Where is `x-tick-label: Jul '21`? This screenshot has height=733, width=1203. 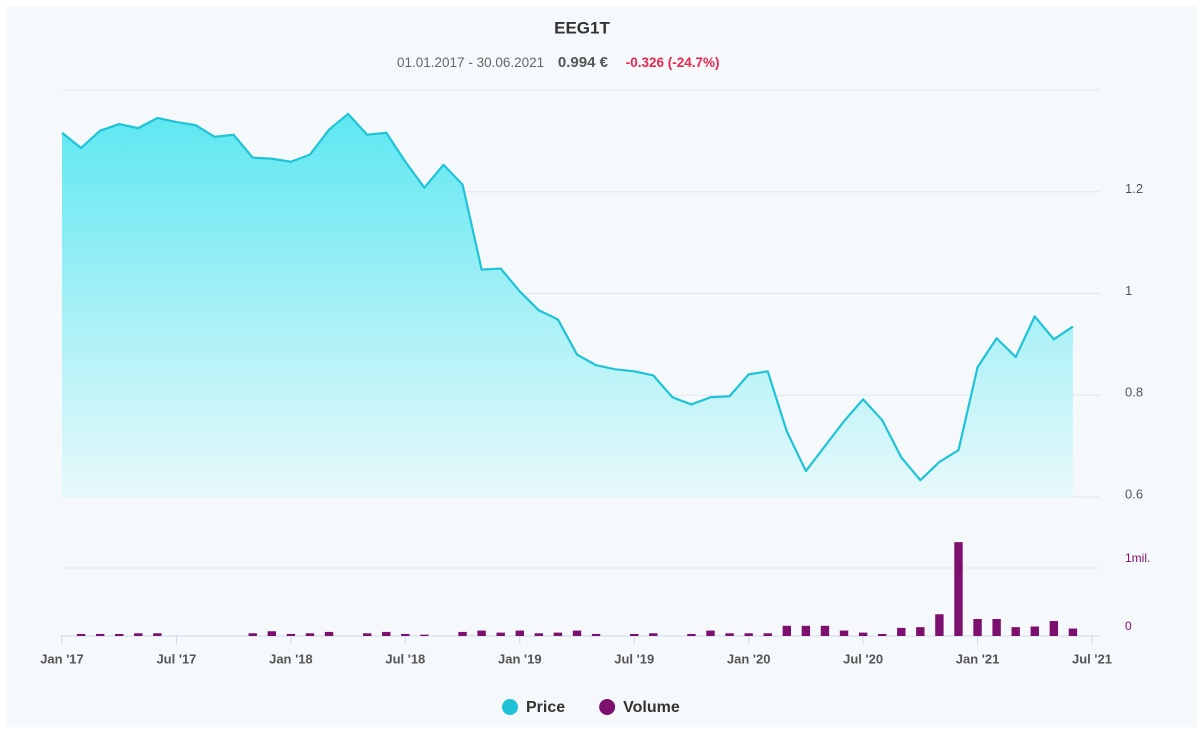 x-tick-label: Jul '21 is located at coordinates (1092, 658).